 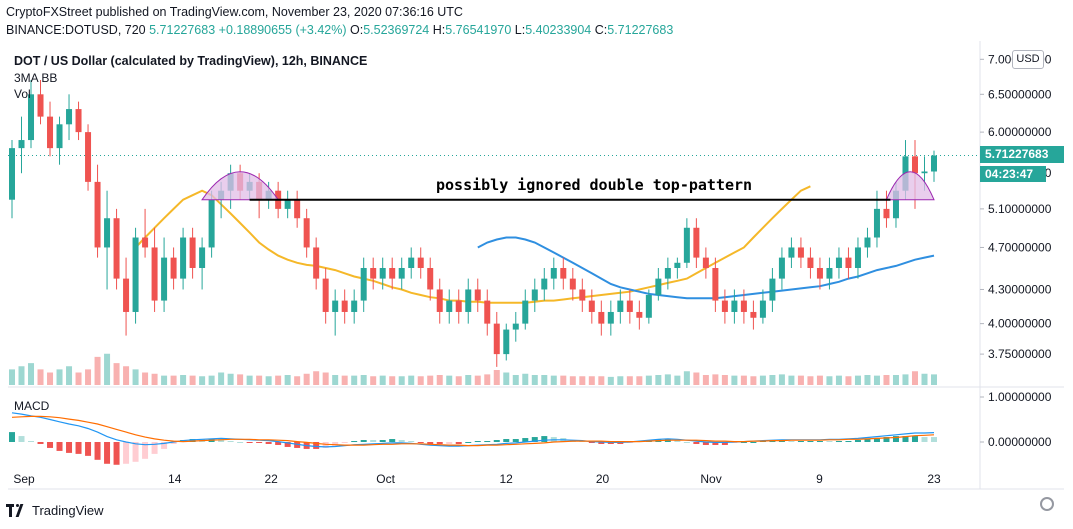 What do you see at coordinates (710, 479) in the screenshot?
I see `time-tick-label: Nov` at bounding box center [710, 479].